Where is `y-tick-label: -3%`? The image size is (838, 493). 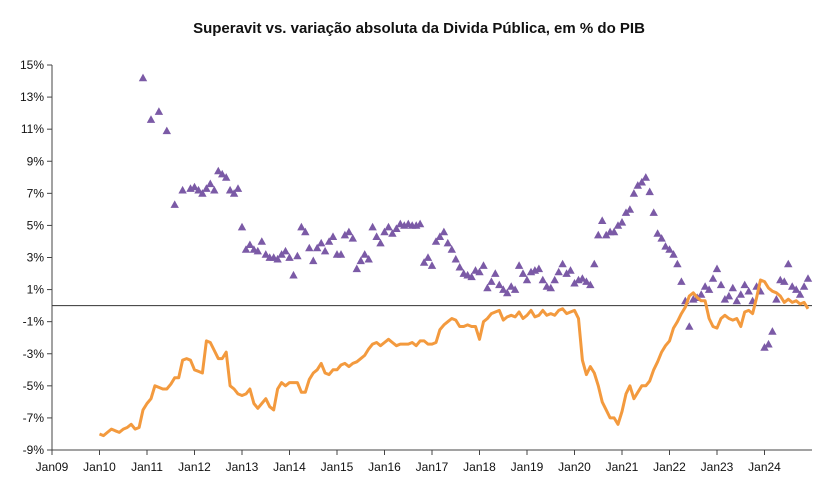 y-tick-label: -3% is located at coordinates (34, 354).